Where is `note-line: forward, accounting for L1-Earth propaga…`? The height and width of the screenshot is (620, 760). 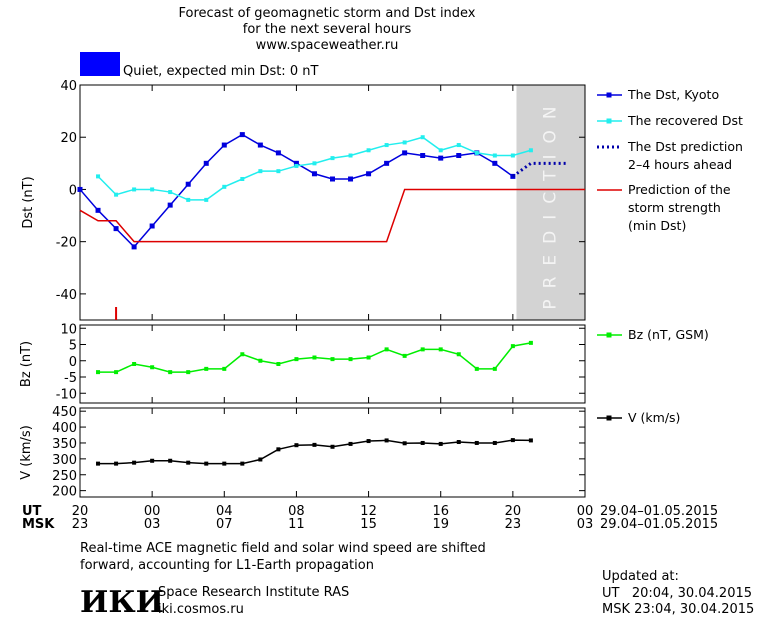 note-line: forward, accounting for L1-Earth propaga… is located at coordinates (227, 565).